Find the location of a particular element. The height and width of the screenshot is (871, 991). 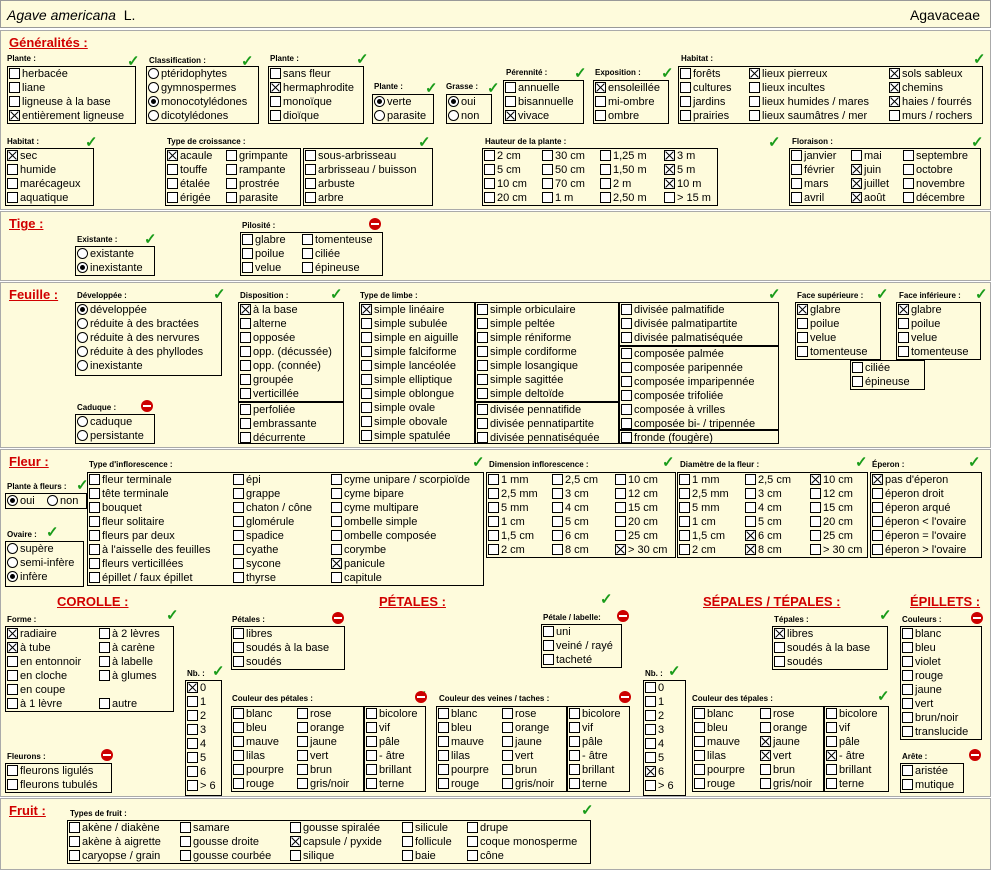

checkbox-option: rouge is located at coordinates (922, 676).